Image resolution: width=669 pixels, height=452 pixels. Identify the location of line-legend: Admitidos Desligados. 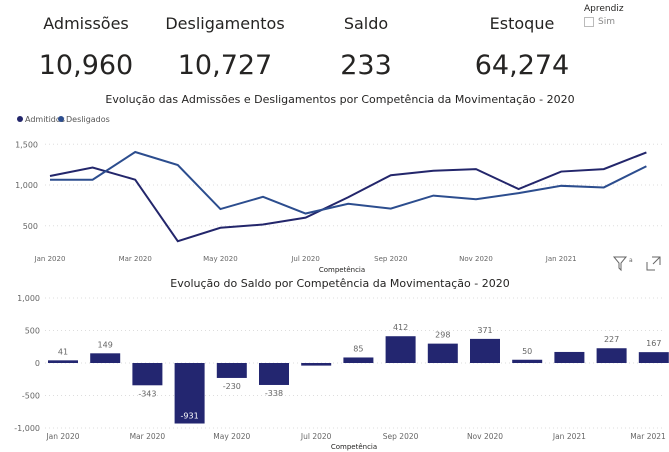
(63, 119).